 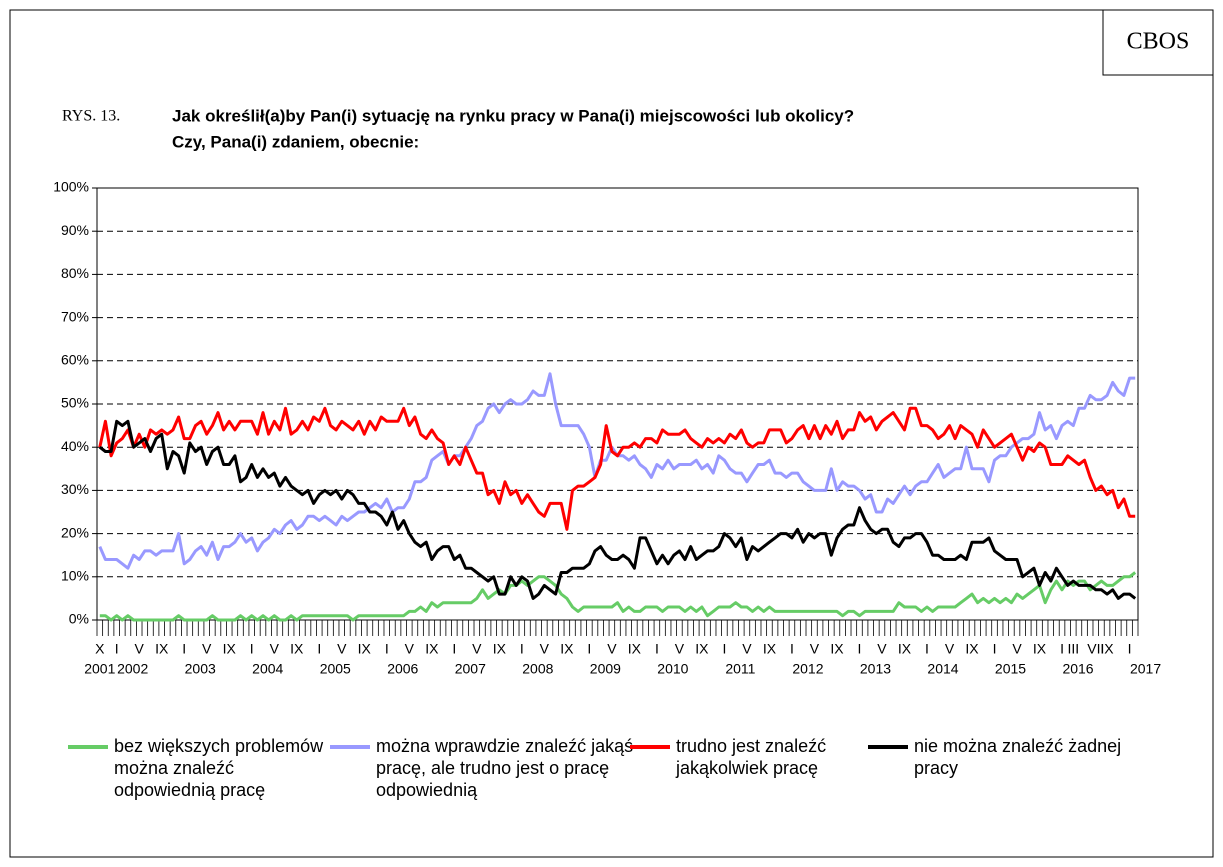 I want to click on chart-subtitle: Czy, Pana(i) zdaniem, obecnie:, so click(x=295, y=141).